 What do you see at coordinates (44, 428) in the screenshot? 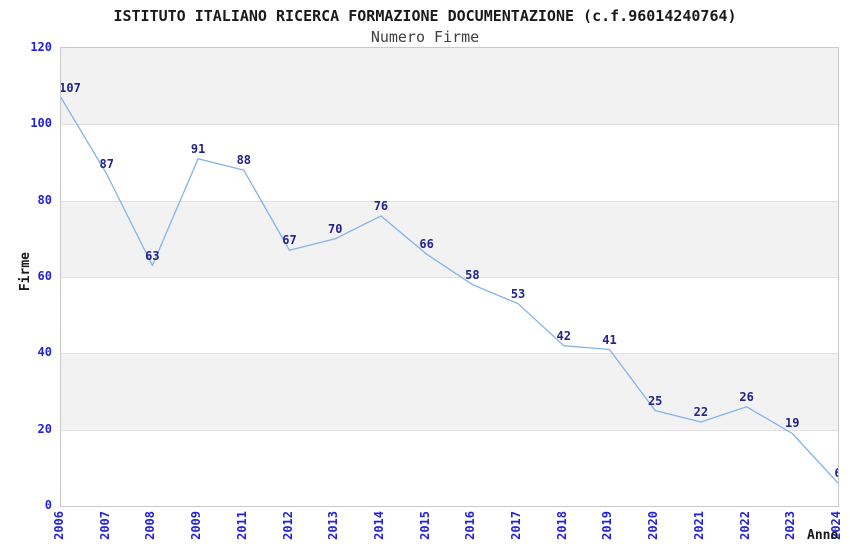
I see `y-tick-label: 20` at bounding box center [44, 428].